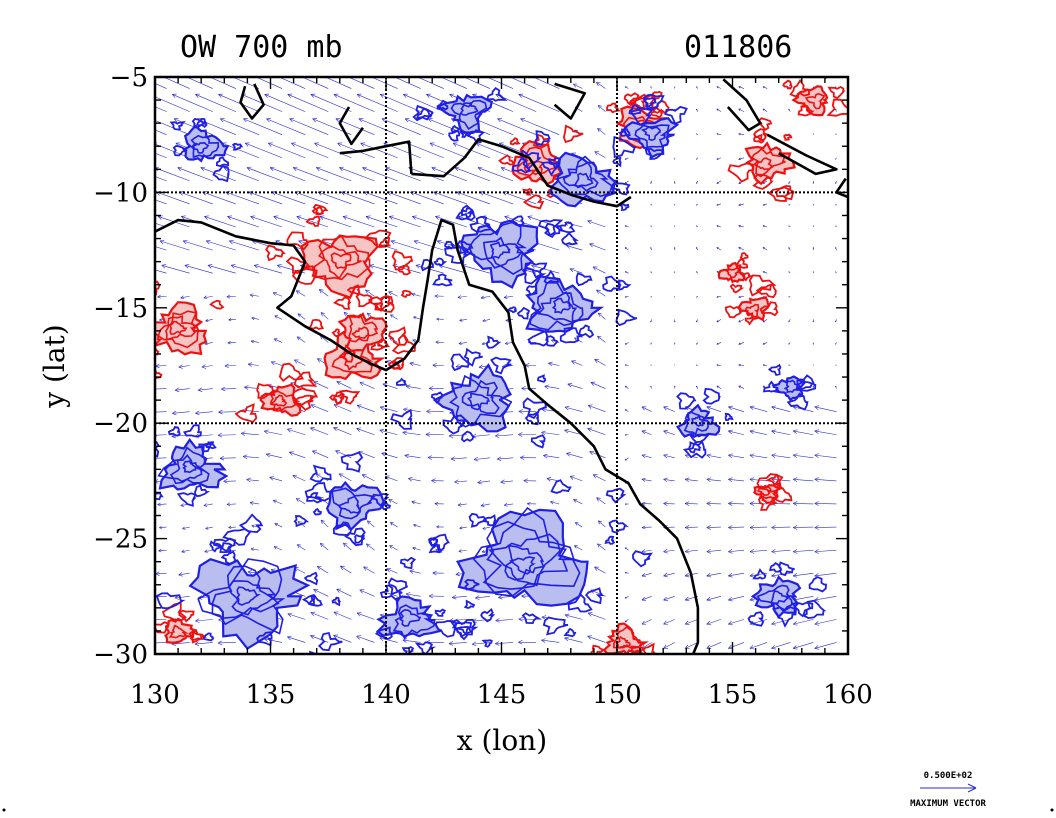  What do you see at coordinates (733, 695) in the screenshot?
I see `x-tick-label: 155` at bounding box center [733, 695].